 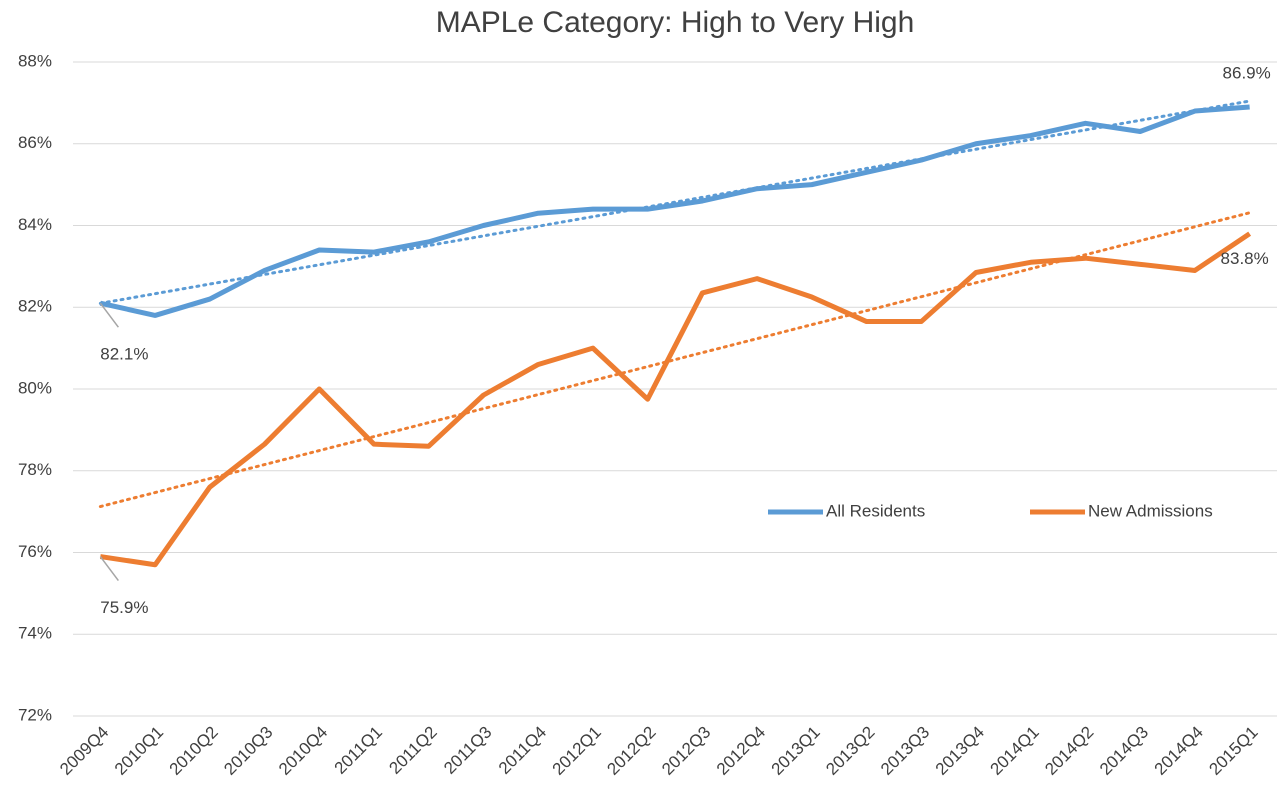 I want to click on x-tick-label: 2012Q2, so click(x=631, y=751).